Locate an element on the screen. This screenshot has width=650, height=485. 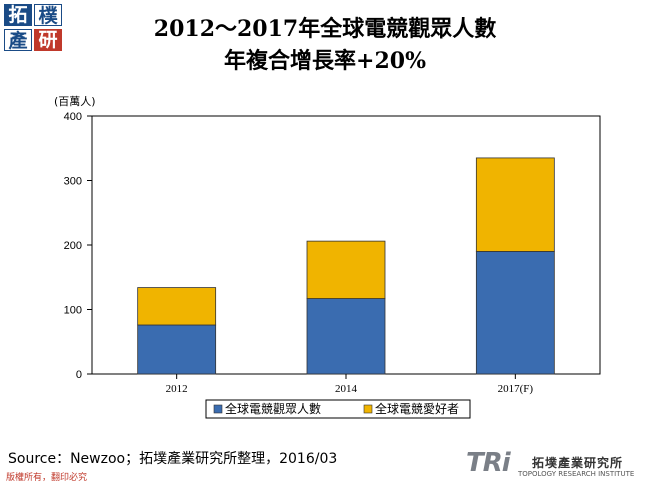
y-unit-label: (百萬人) is located at coordinates (75, 101).